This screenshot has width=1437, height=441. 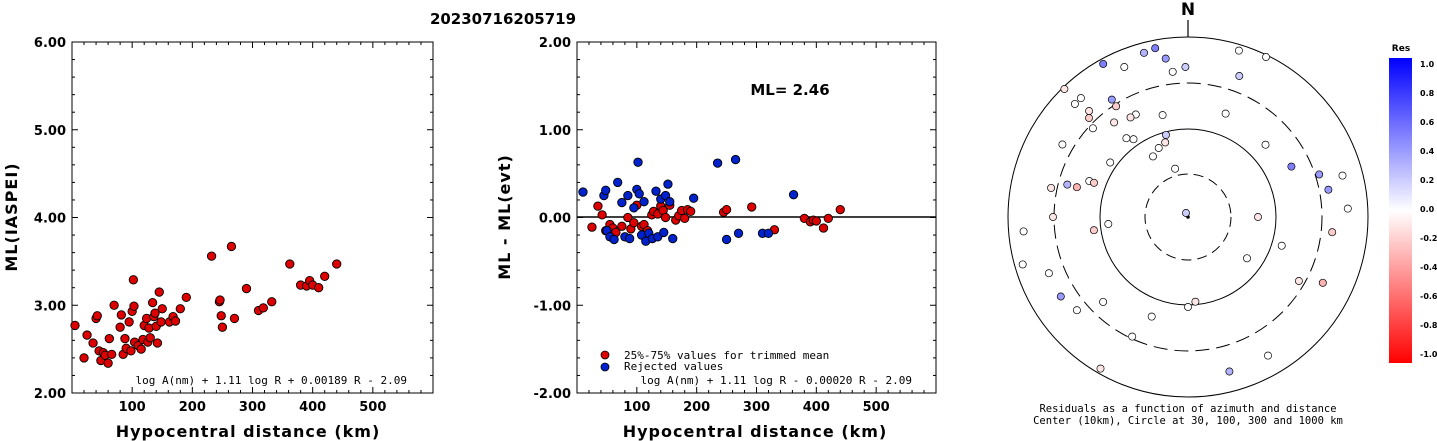 I want to click on colorbar-labels: 1.0 0.8 0.6 0.4 0.2 0.0 -0.2 -0.4 -0.6 -0.8 -1.0, so click(x=1428, y=209).